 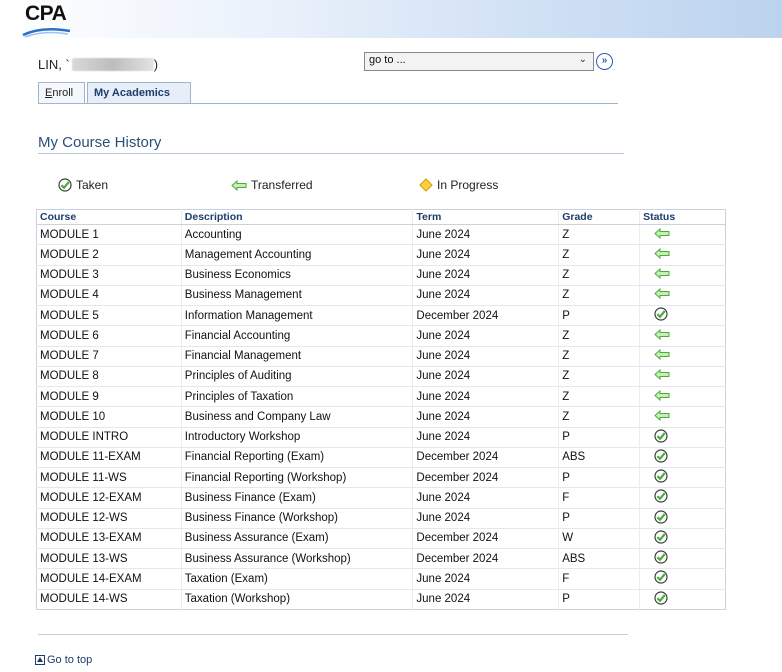 I want to click on course-cell: MODULE 3, so click(x=109, y=275).